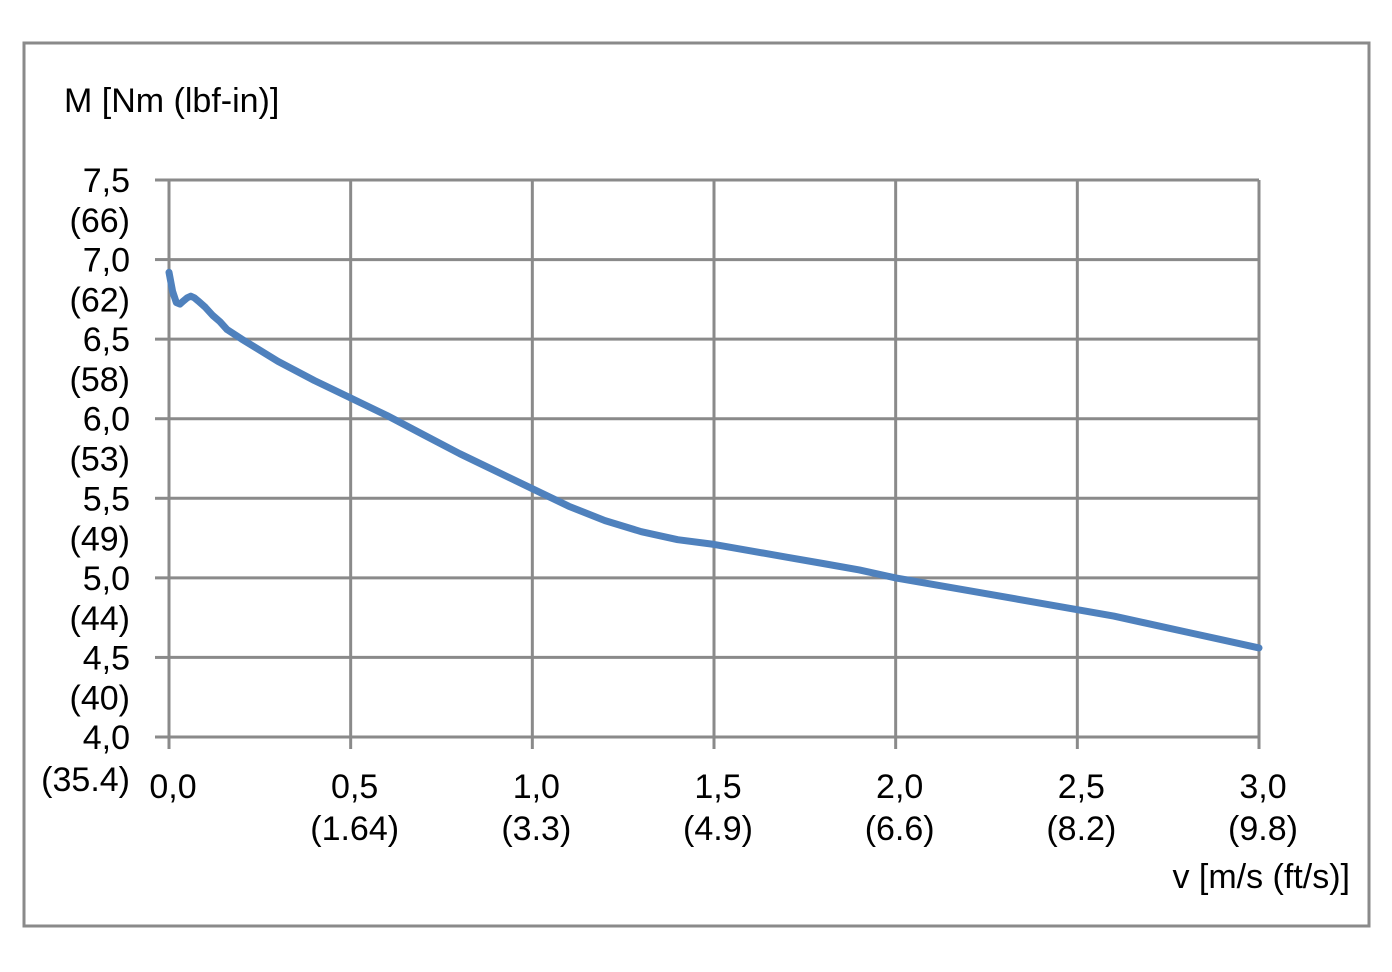  What do you see at coordinates (717, 787) in the screenshot?
I see `x-tick-label: 1,5` at bounding box center [717, 787].